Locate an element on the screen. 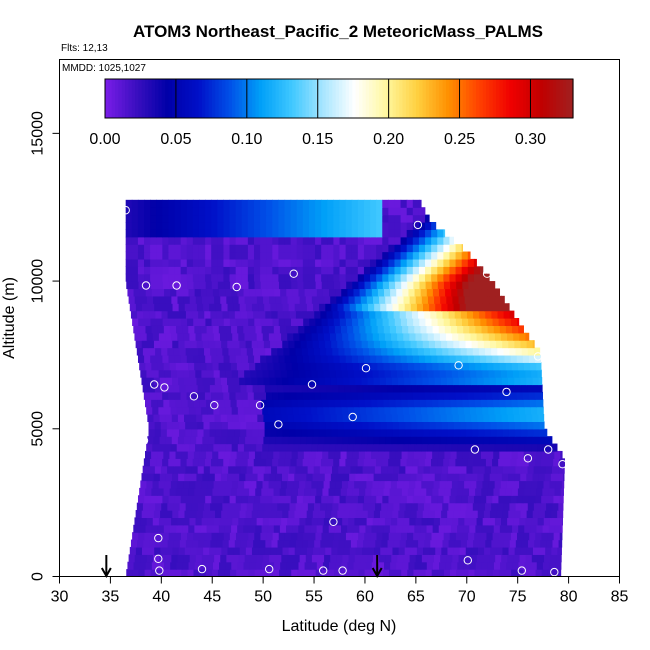  observation-point is located at coordinates (528, 458).